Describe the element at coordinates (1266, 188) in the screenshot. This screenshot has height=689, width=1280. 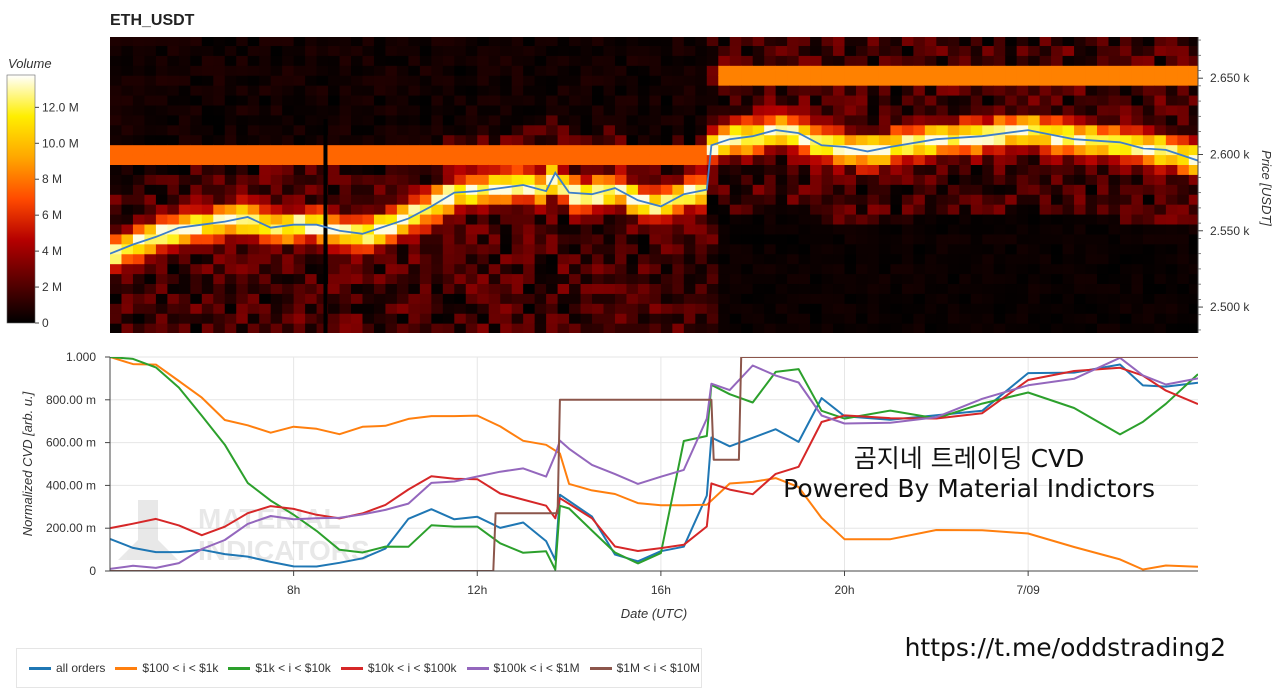
I see `price-axis-label: Price [USDT]` at that location.